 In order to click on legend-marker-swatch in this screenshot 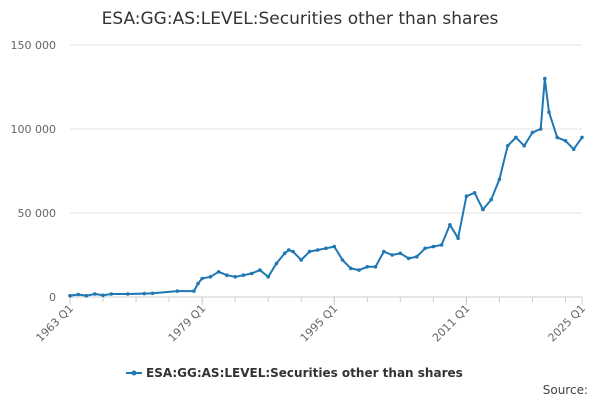, I will do `click(134, 373)`.